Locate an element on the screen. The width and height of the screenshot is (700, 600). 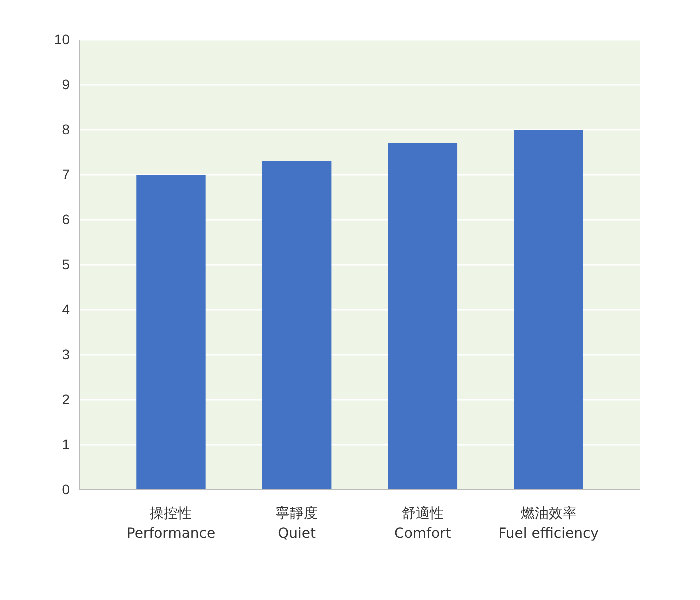
y-tick-label: 9 is located at coordinates (66, 84).